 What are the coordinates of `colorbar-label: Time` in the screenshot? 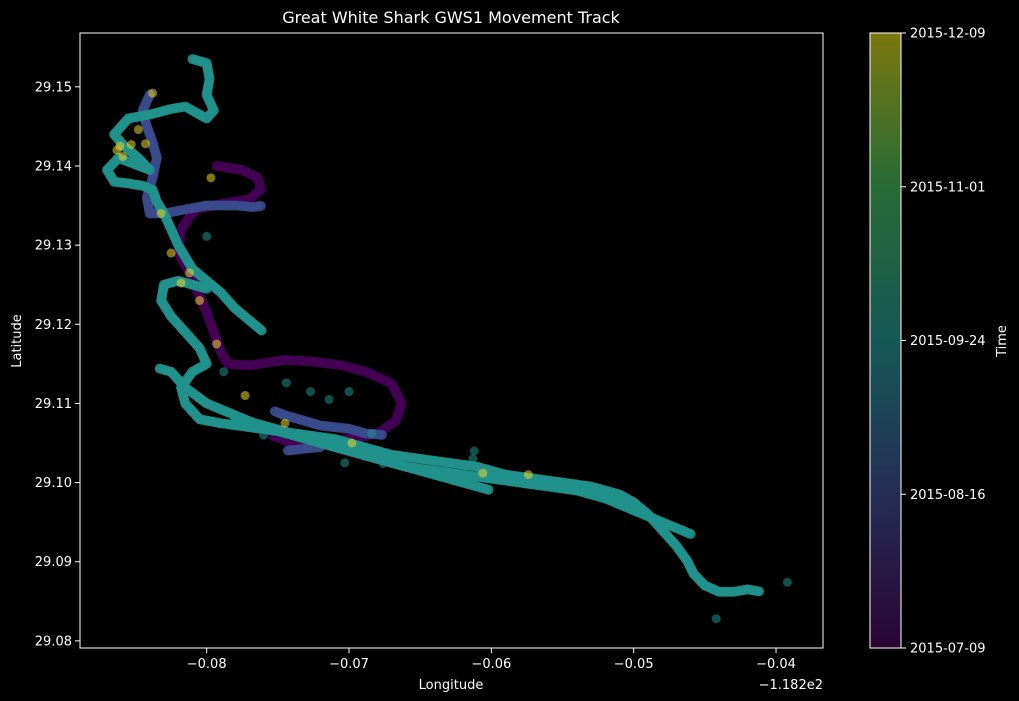 It's located at (1002, 341).